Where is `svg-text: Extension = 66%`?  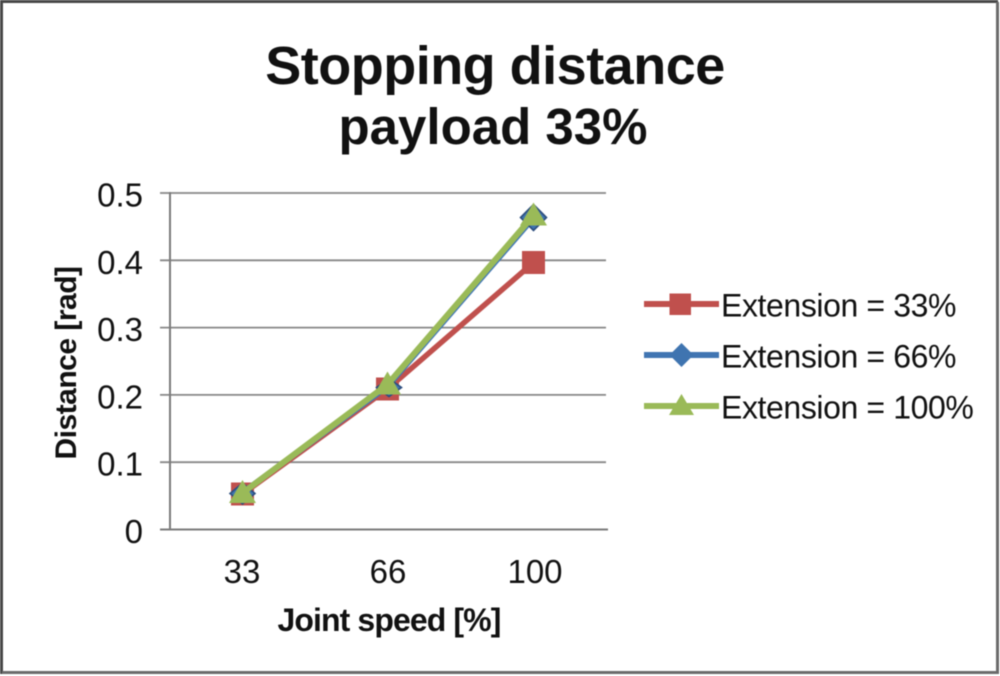 svg-text: Extension = 66% is located at coordinates (838, 357).